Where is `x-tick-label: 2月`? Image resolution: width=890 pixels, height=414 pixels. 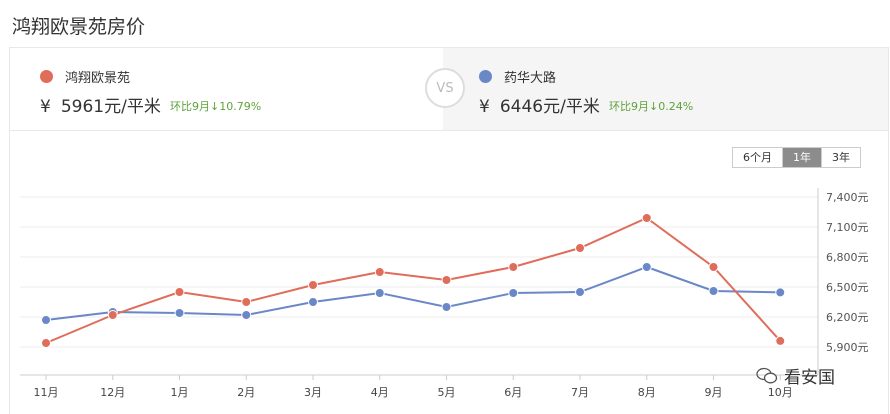
x-tick-label: 2月 is located at coordinates (246, 392).